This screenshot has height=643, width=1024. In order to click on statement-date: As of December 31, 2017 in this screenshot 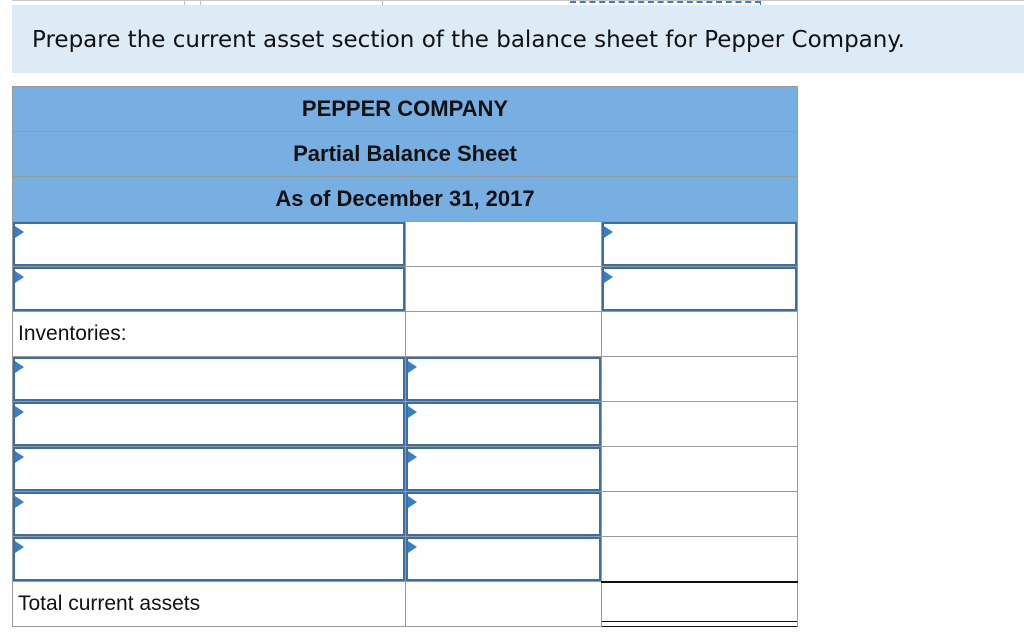, I will do `click(405, 199)`.